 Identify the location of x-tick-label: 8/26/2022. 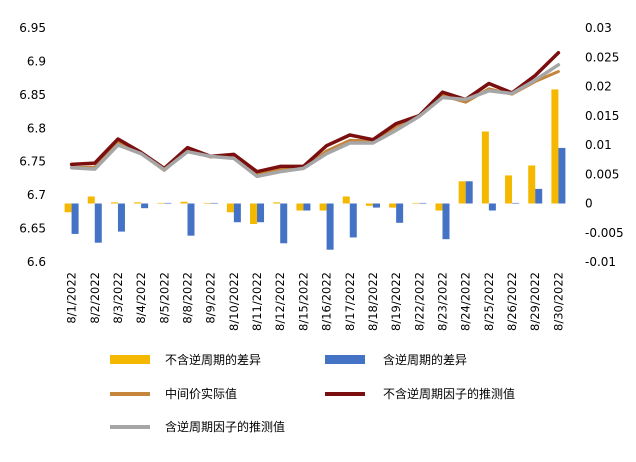
(512, 301).